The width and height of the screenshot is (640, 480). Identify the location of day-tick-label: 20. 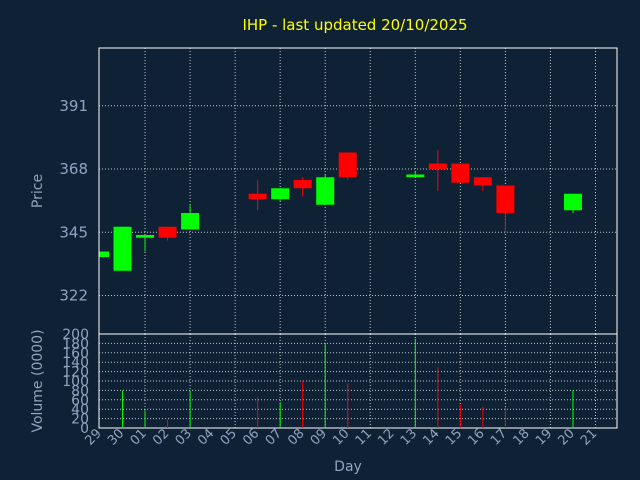
(566, 437).